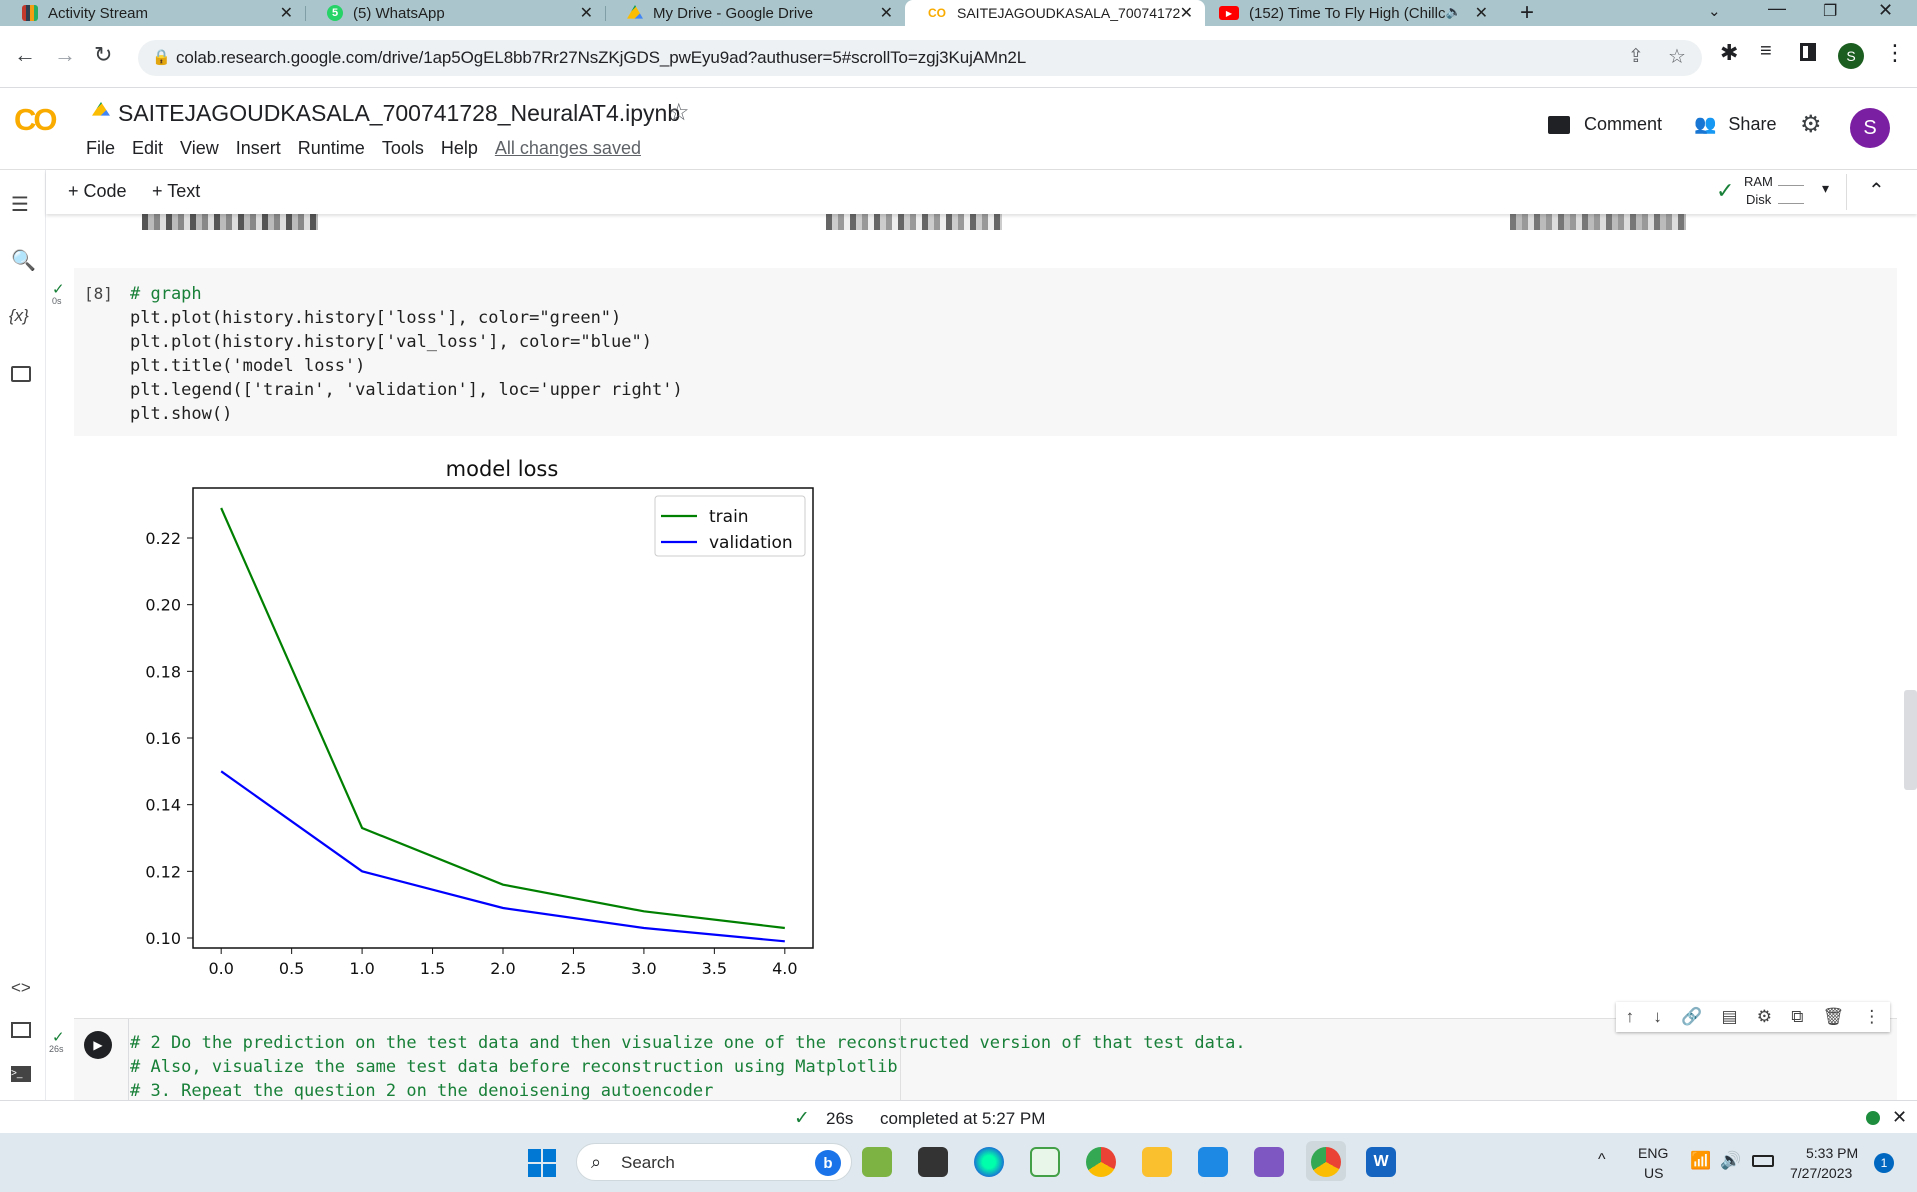  I want to click on terminal-app-icon, so click(933, 1162).